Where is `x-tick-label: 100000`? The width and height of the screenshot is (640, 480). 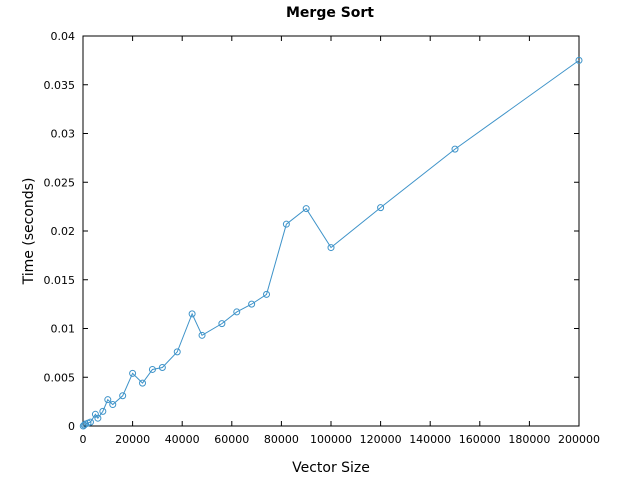
x-tick-label: 100000 is located at coordinates (331, 439).